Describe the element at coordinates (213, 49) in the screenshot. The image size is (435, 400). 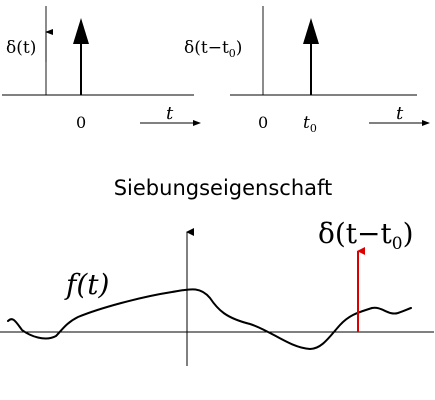
I see `right-delta-label: δ(t−t0)` at that location.